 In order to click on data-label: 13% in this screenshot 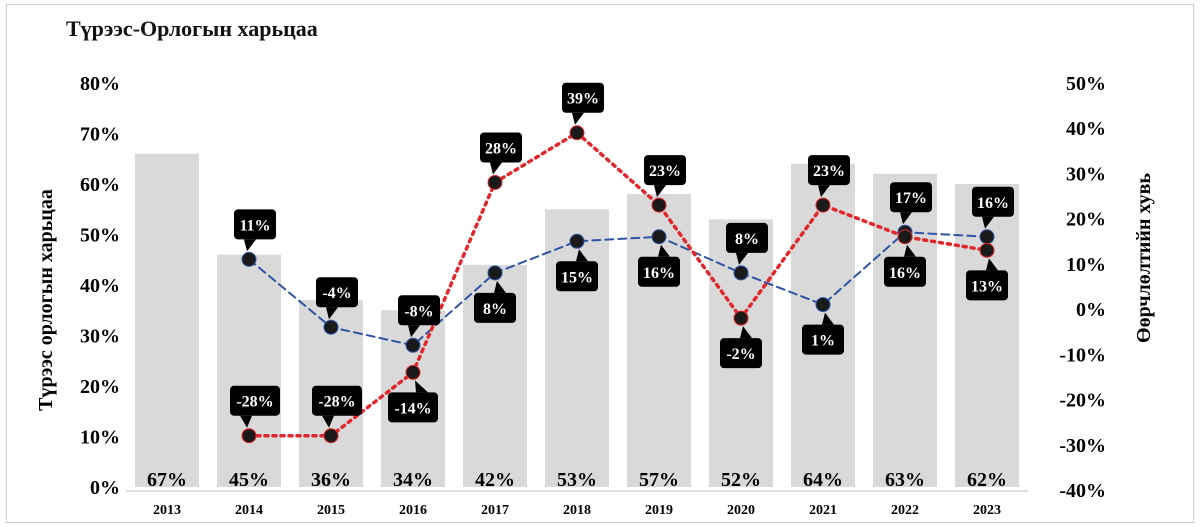, I will do `click(987, 286)`.